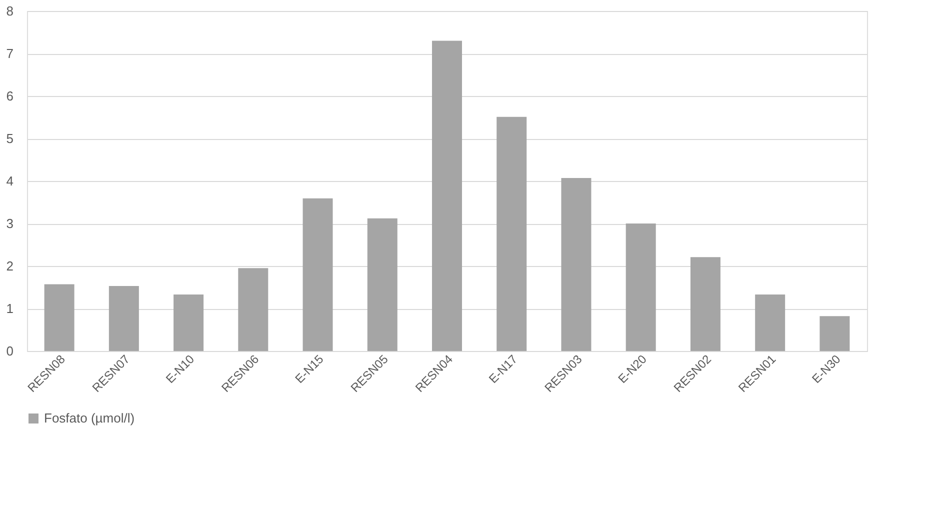 The image size is (939, 519). Describe the element at coordinates (10, 96) in the screenshot. I see `y-tick-label: 6` at that location.